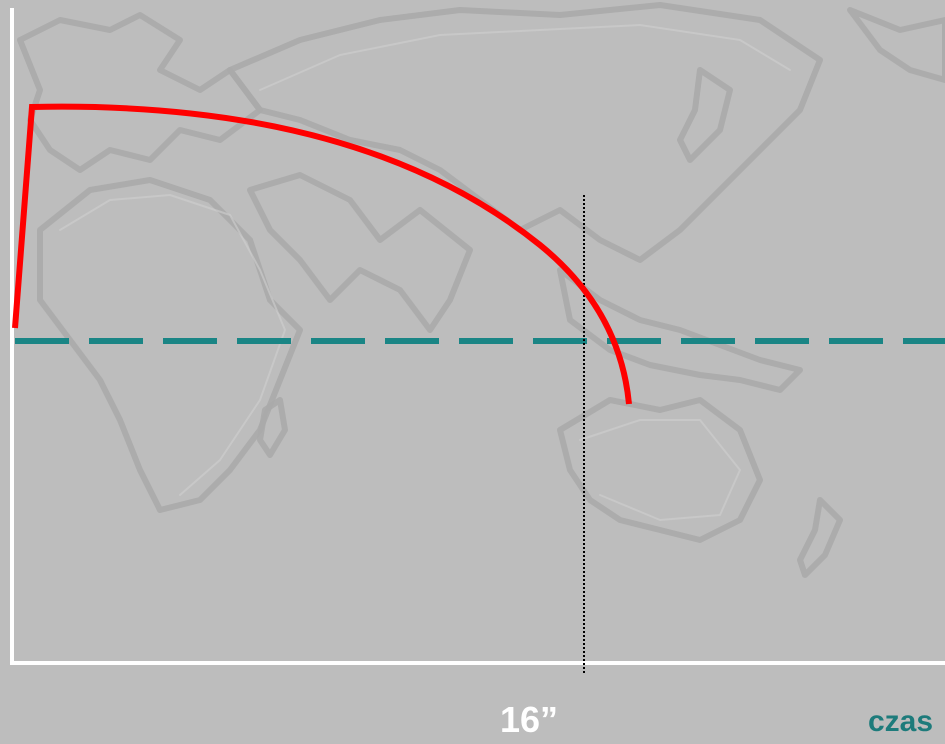 The width and height of the screenshot is (945, 744). What do you see at coordinates (820, 537) in the screenshot?
I see `new-zealand-outline` at bounding box center [820, 537].